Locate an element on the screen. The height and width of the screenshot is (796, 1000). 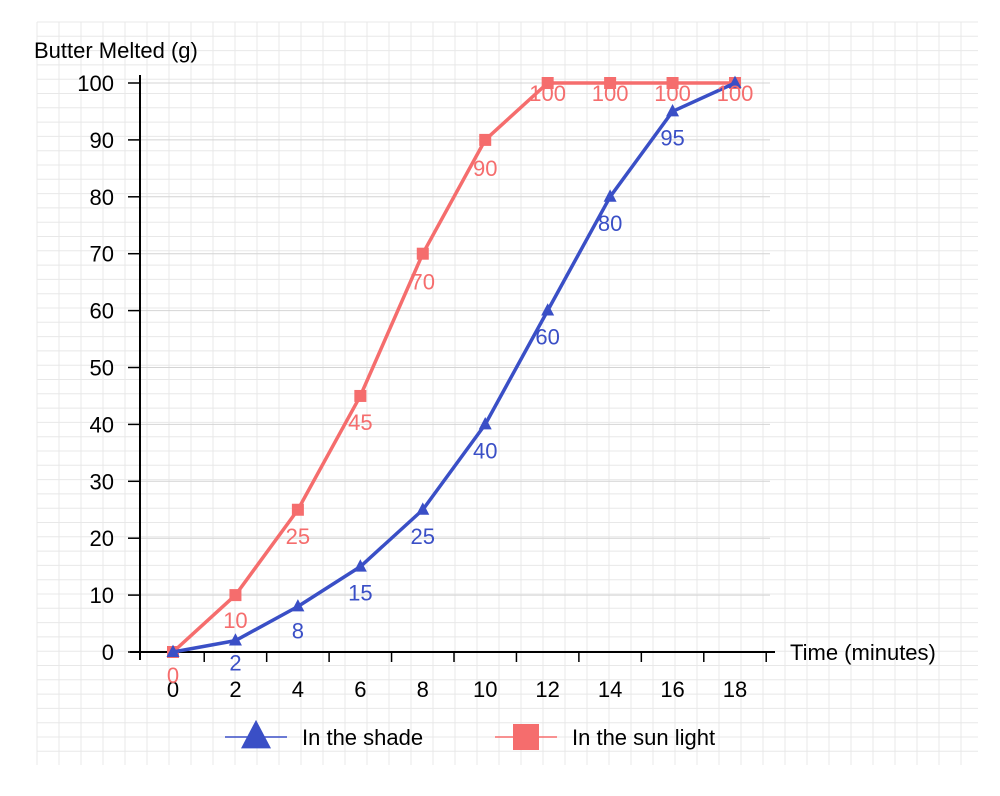
x-axis-title: Time (minutes) is located at coordinates (863, 652).